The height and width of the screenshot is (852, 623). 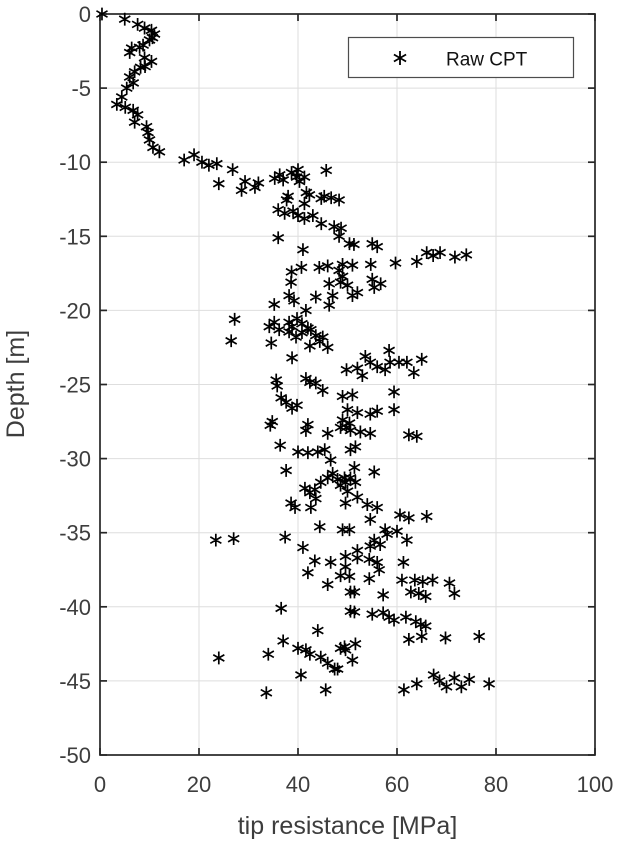 I want to click on x-tick-label: 60, so click(x=397, y=784).